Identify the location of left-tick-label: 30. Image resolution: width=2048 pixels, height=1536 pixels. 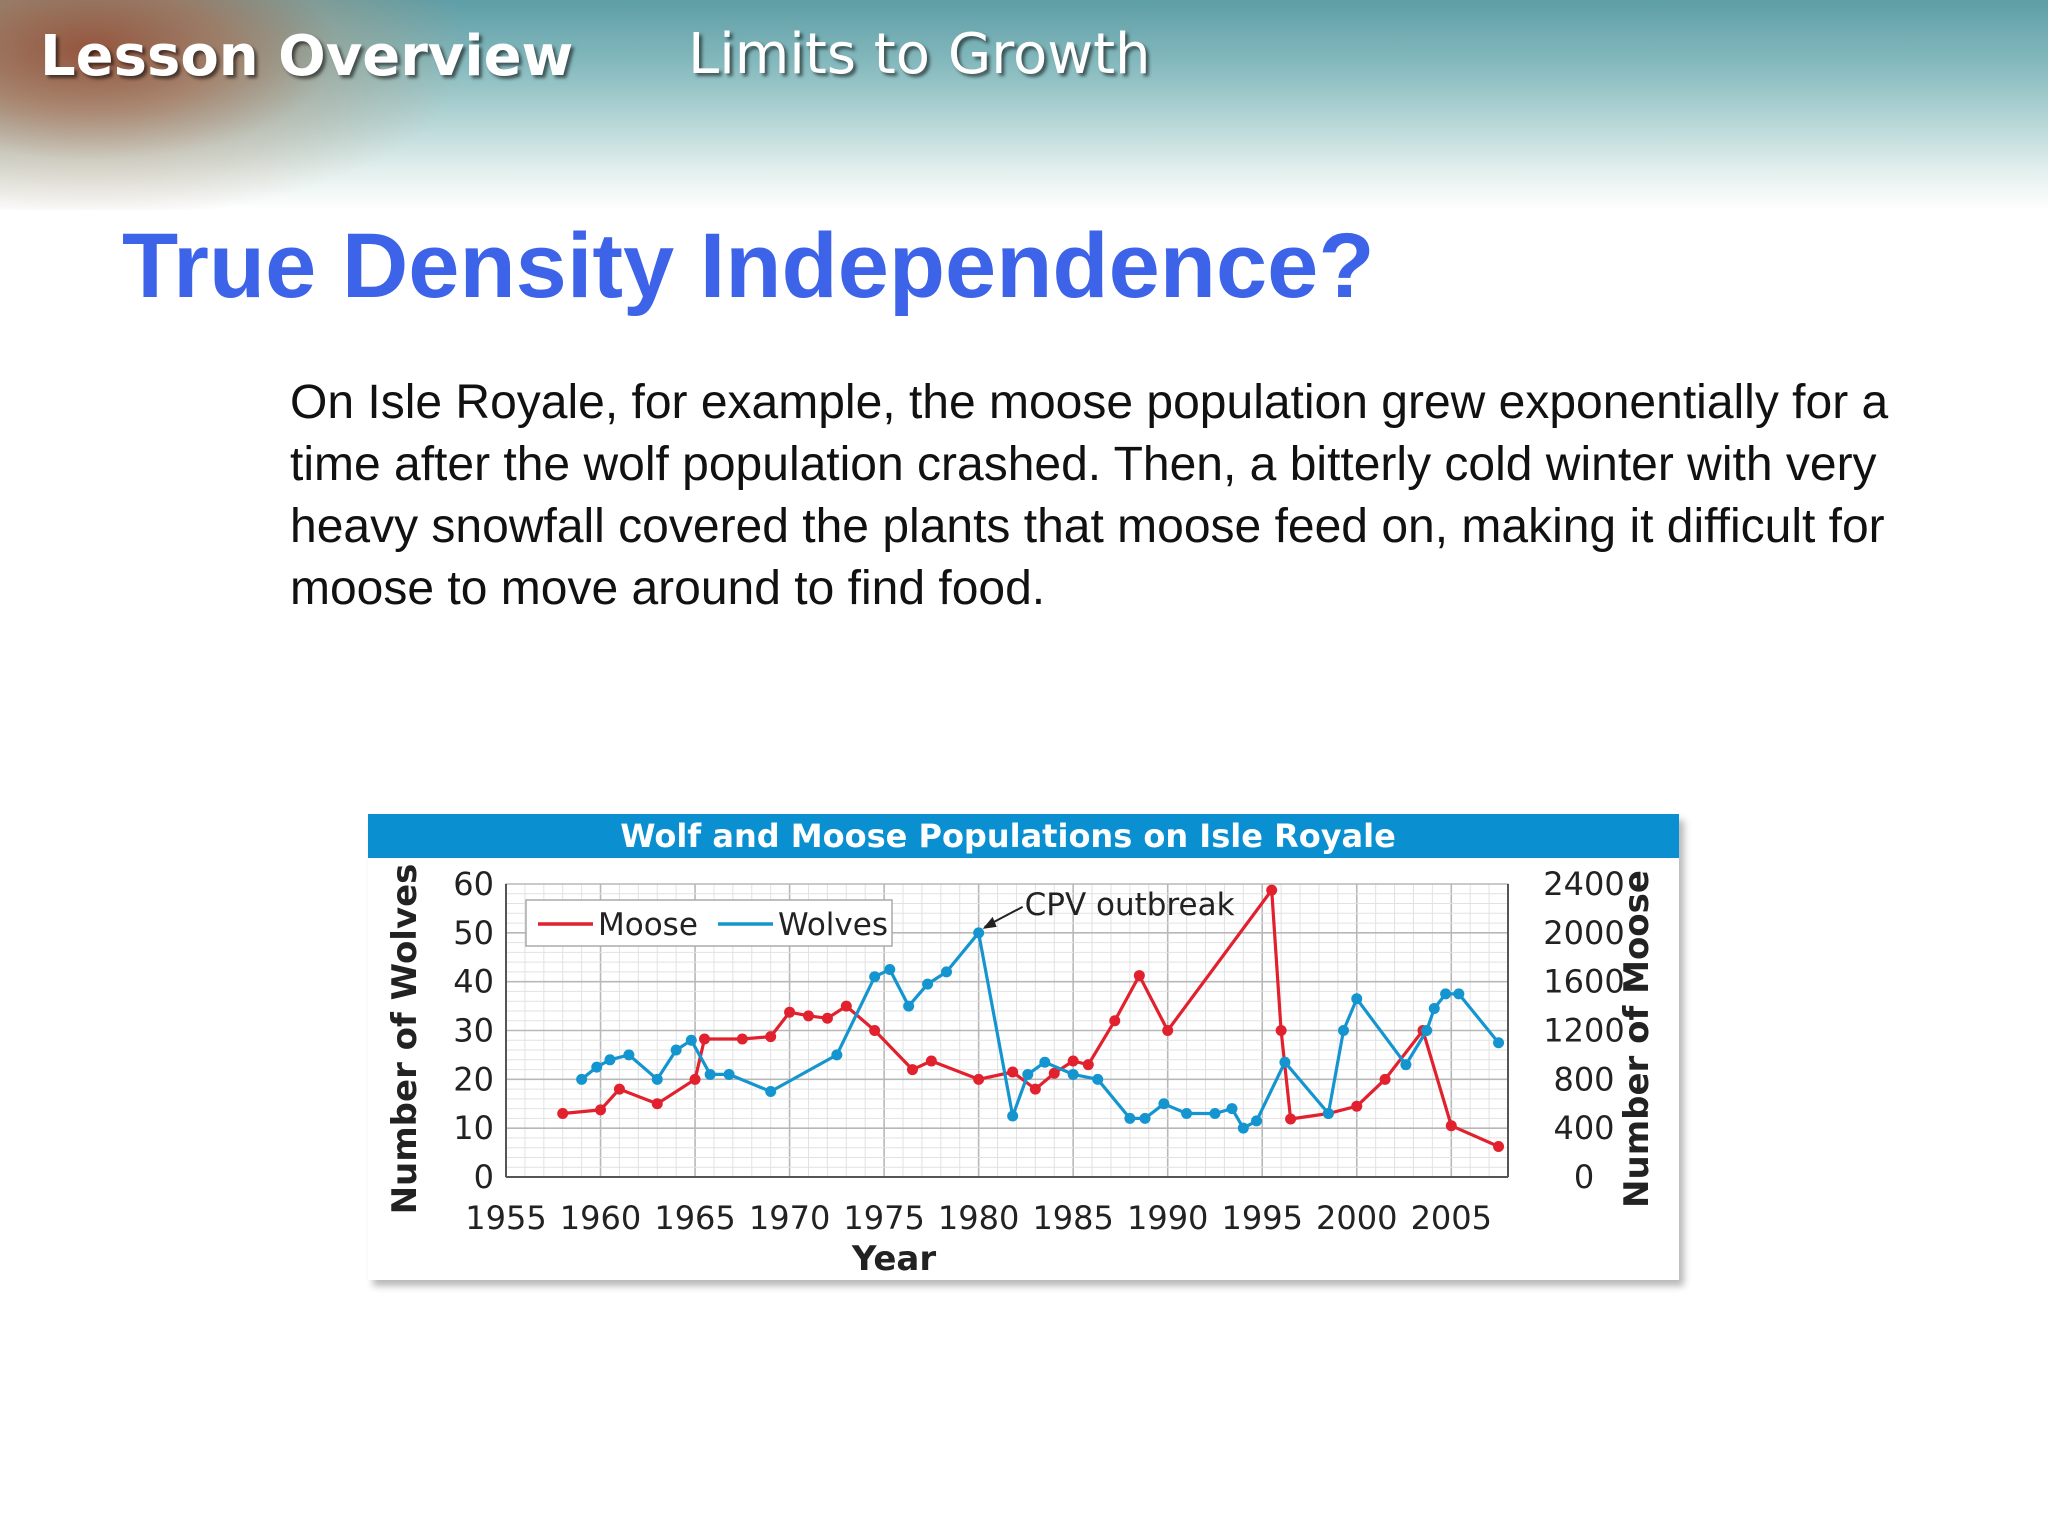
(473, 1031).